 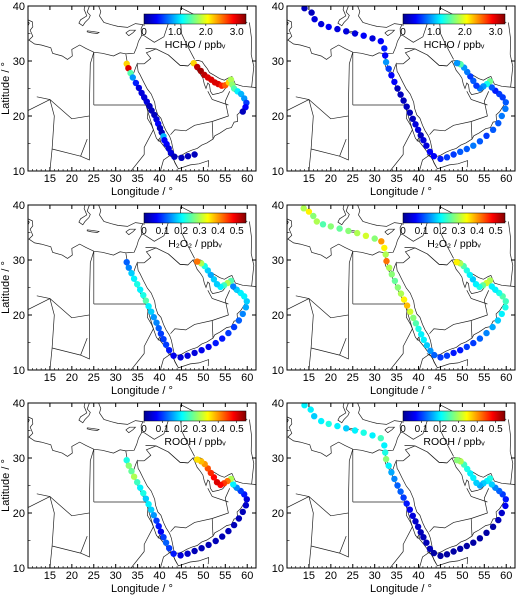 I want to click on x-tick-label: 35, so click(x=396, y=378).